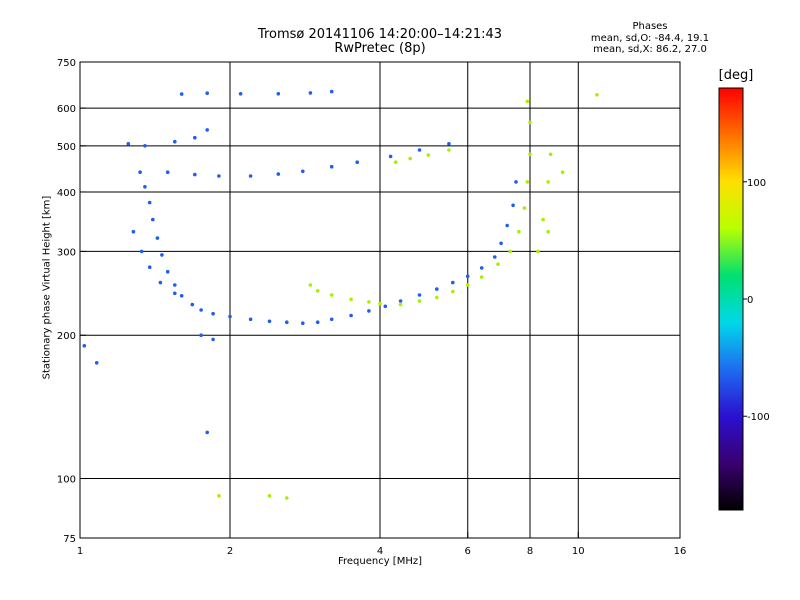  Describe the element at coordinates (530, 551) in the screenshot. I see `x-tick-label: 8` at that location.